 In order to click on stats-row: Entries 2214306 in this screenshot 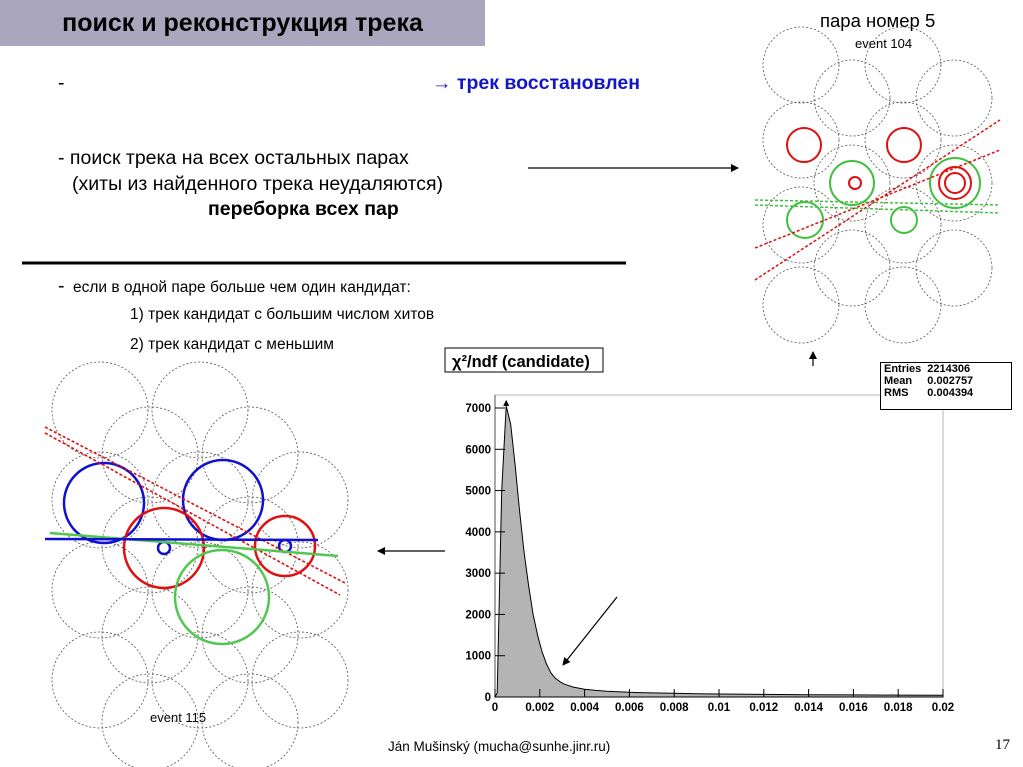, I will do `click(928, 369)`.